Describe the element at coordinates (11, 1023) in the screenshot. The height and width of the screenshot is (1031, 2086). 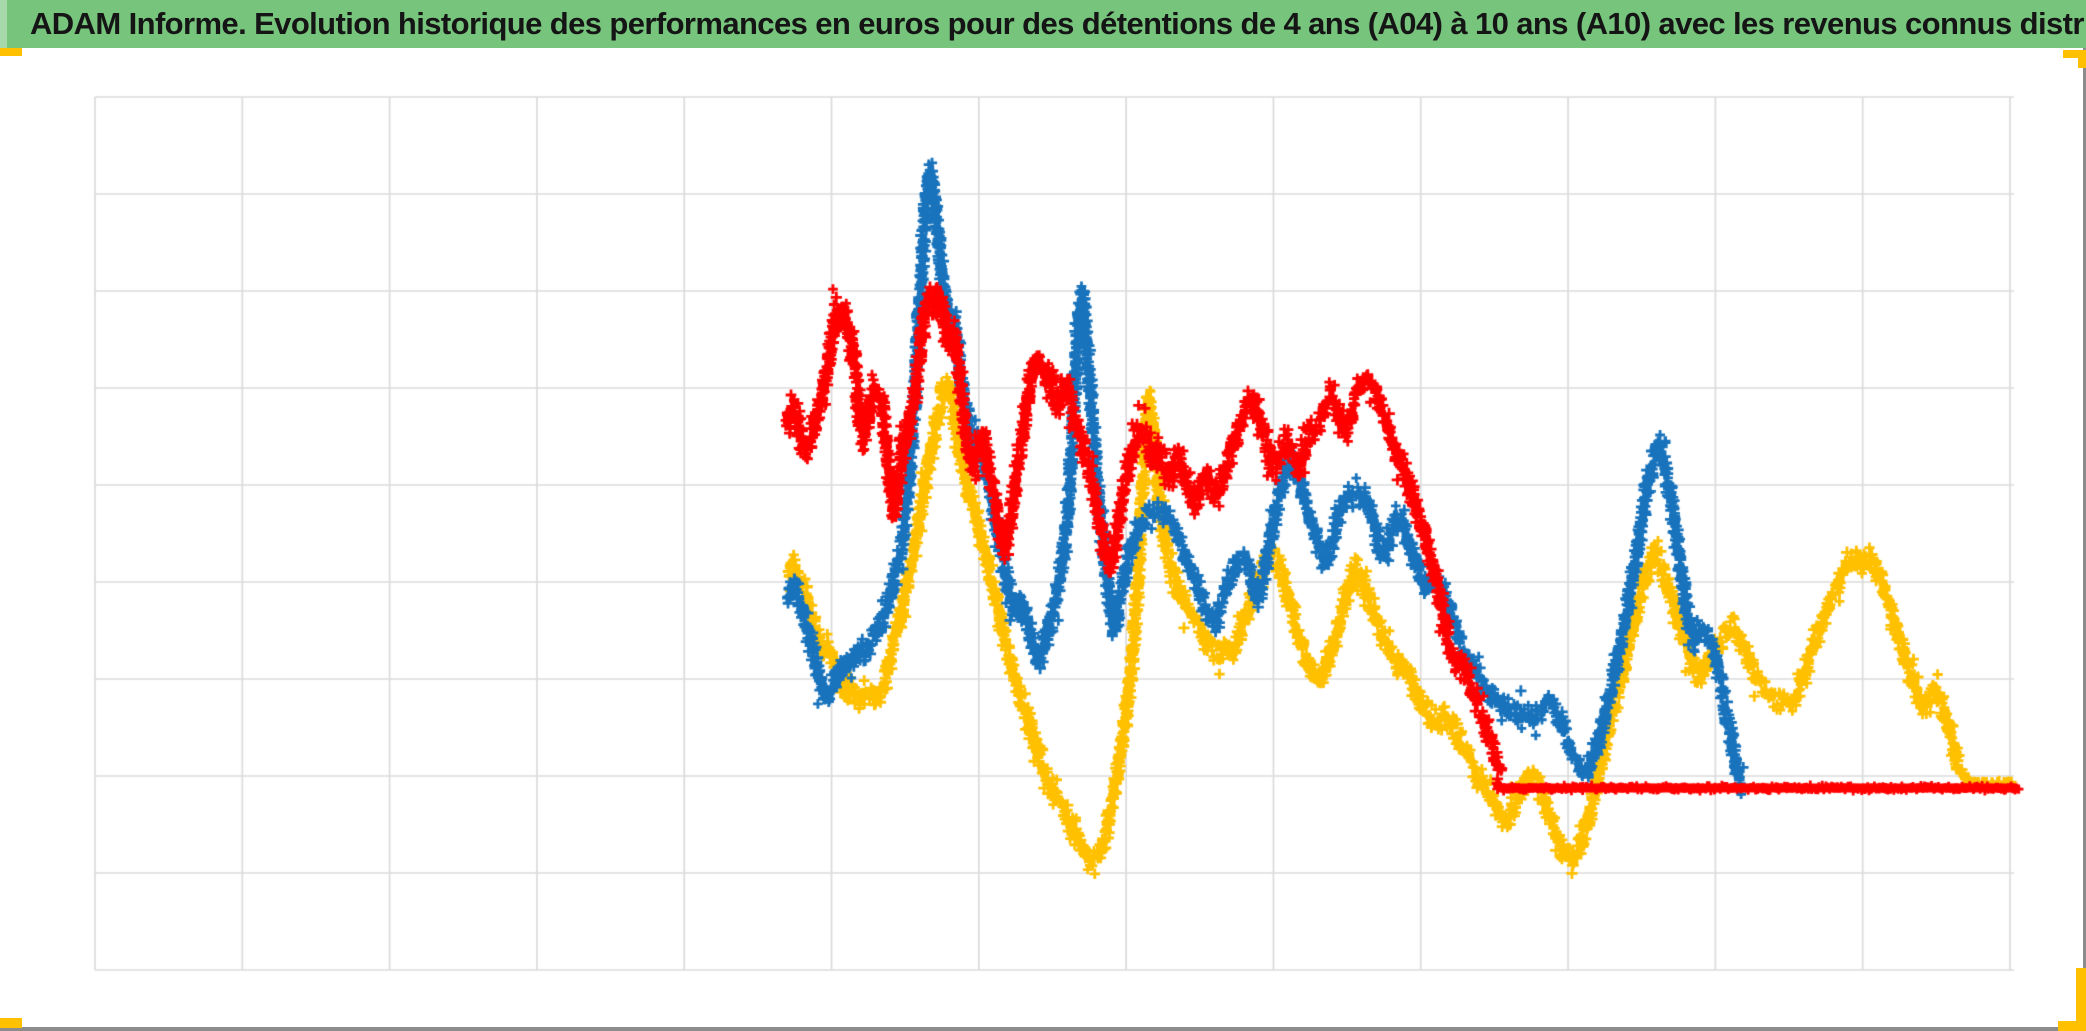
I see `corner-mark-bottom-left` at that location.